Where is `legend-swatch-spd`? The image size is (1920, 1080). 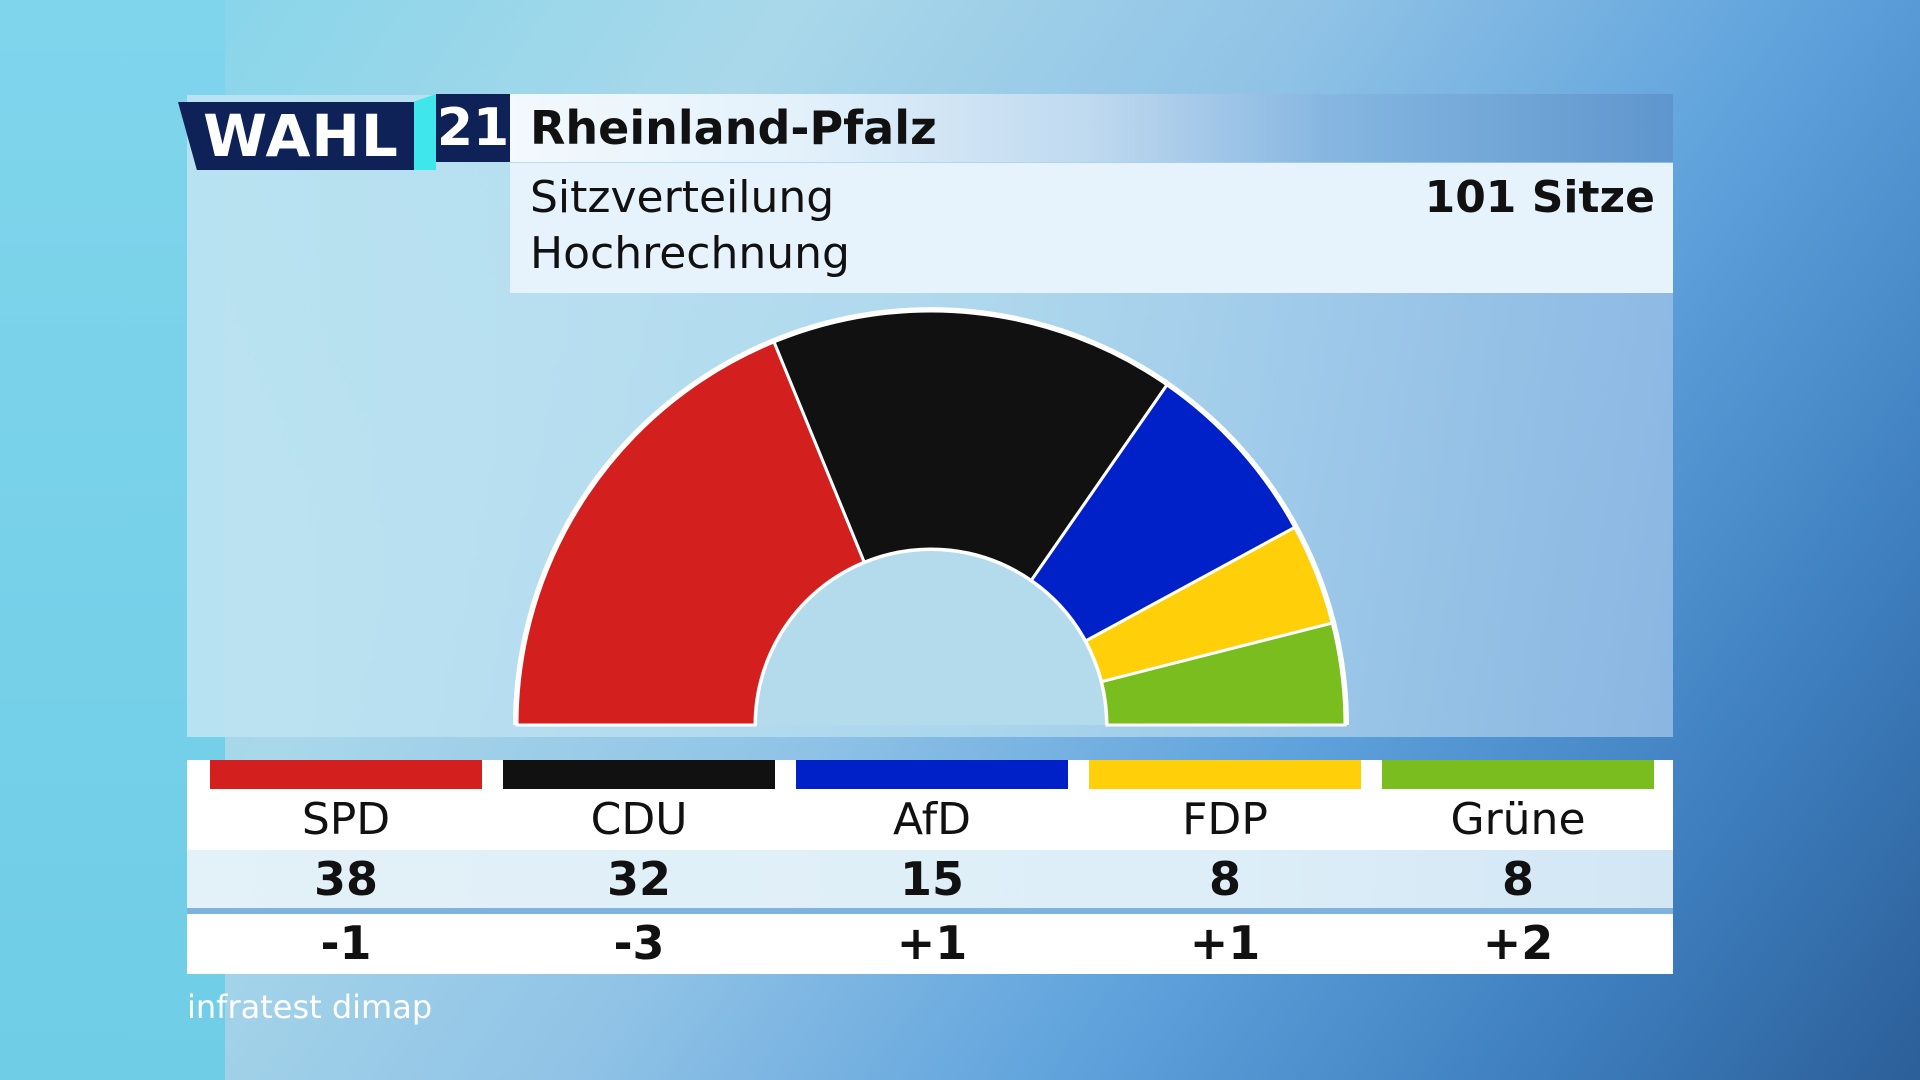 legend-swatch-spd is located at coordinates (346, 774).